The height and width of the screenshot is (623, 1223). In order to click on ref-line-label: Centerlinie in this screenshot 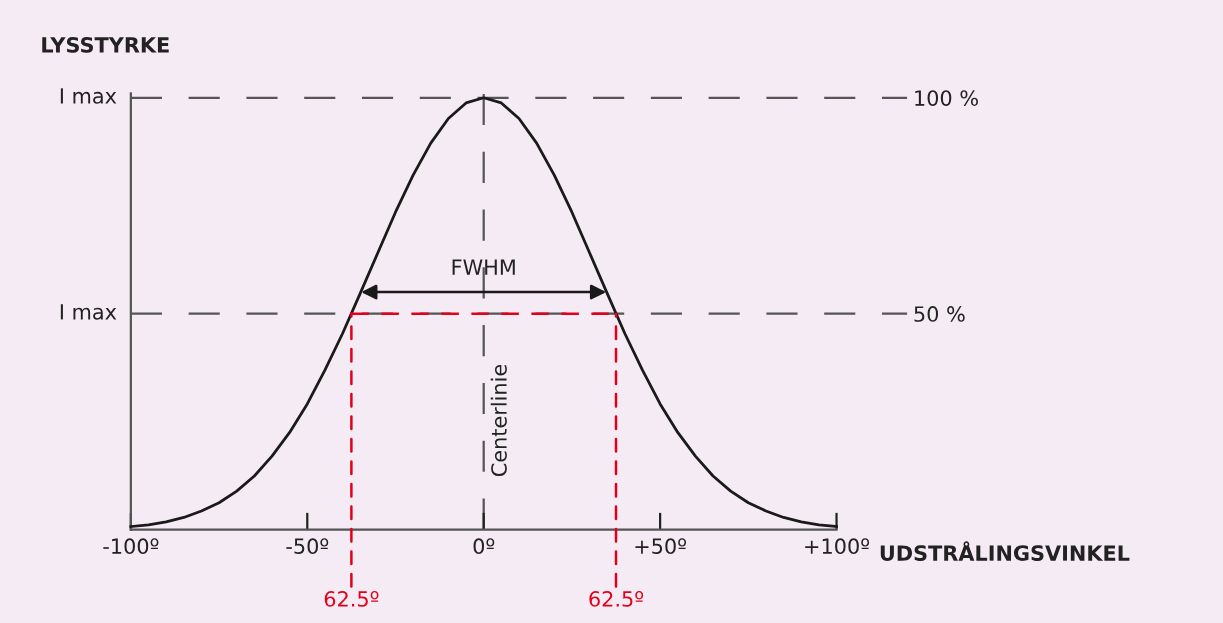, I will do `click(498, 420)`.